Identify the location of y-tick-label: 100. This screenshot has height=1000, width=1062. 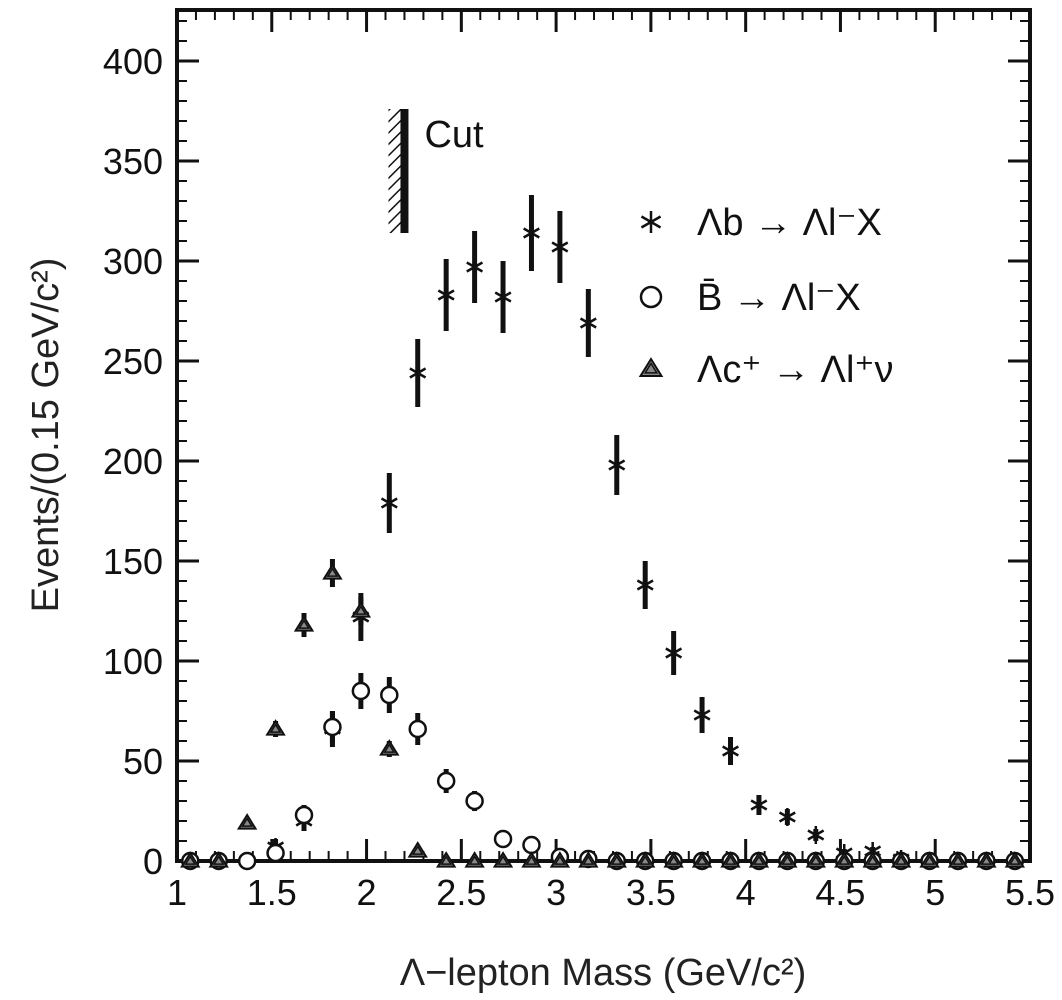
(133, 661).